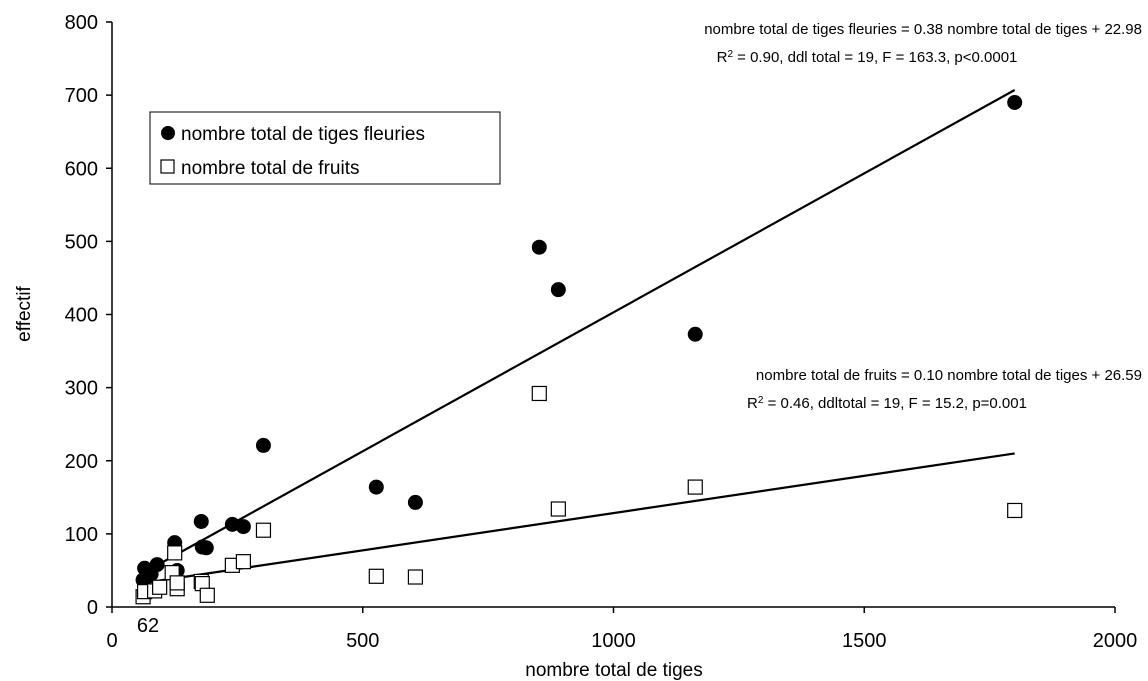 The width and height of the screenshot is (1148, 681). I want to click on y-tick-label-0: 0, so click(92, 608).